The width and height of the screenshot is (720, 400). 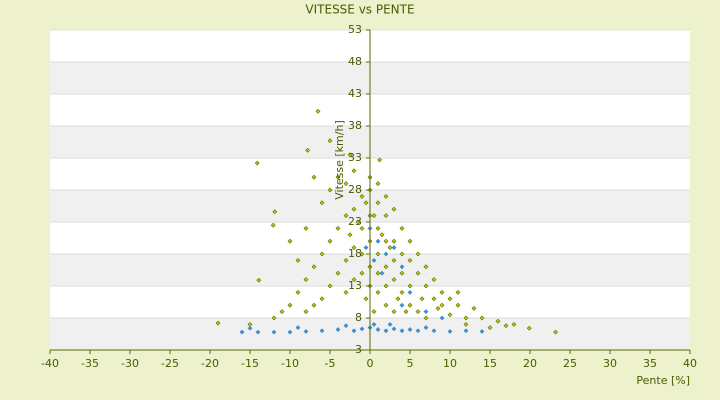 I want to click on x-tick-label: -30, so click(x=130, y=363).